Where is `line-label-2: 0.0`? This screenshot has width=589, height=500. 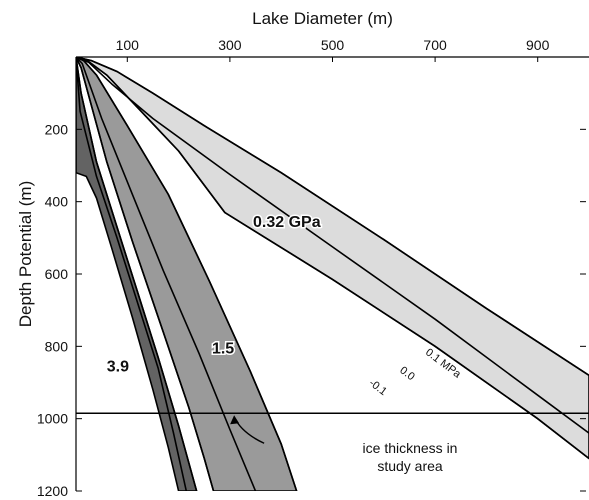 line-label-2: 0.0 is located at coordinates (406, 373).